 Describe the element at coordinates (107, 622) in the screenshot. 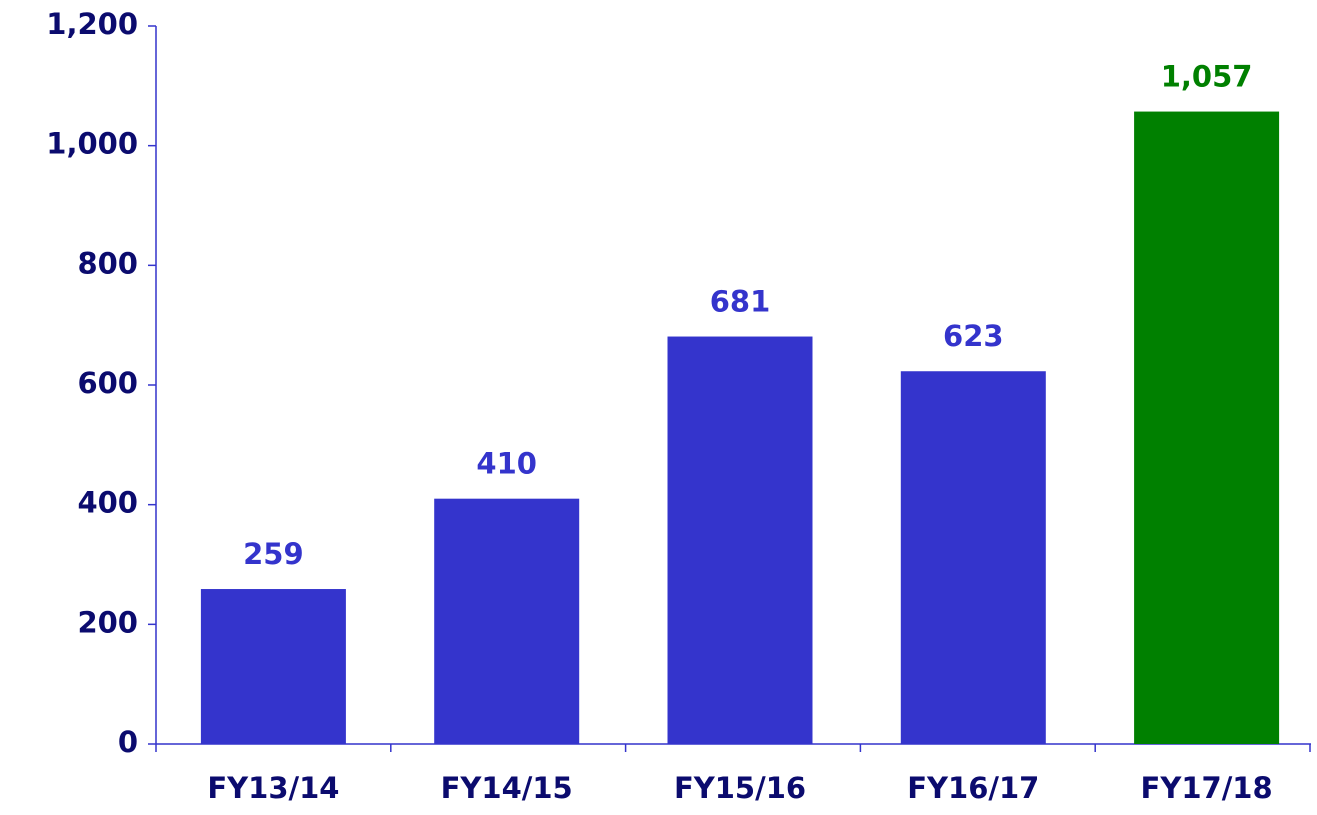

I see `y-tick-label: 200` at that location.